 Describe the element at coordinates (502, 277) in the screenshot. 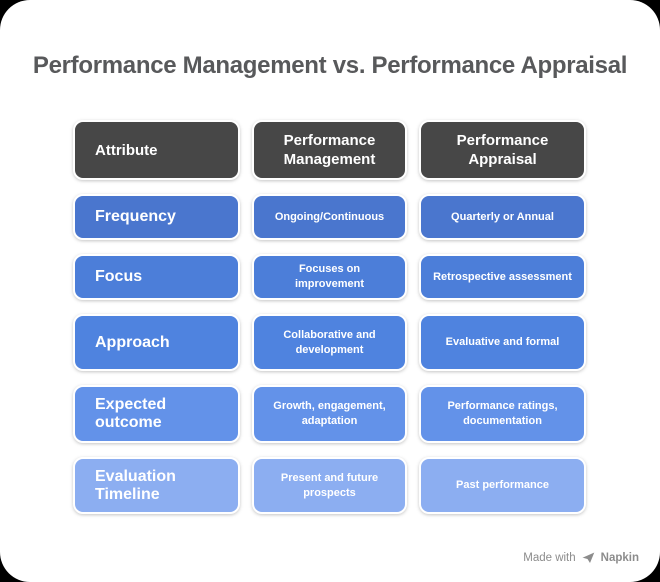

I see `row-appraisal-cell: Retrospective assessment` at that location.